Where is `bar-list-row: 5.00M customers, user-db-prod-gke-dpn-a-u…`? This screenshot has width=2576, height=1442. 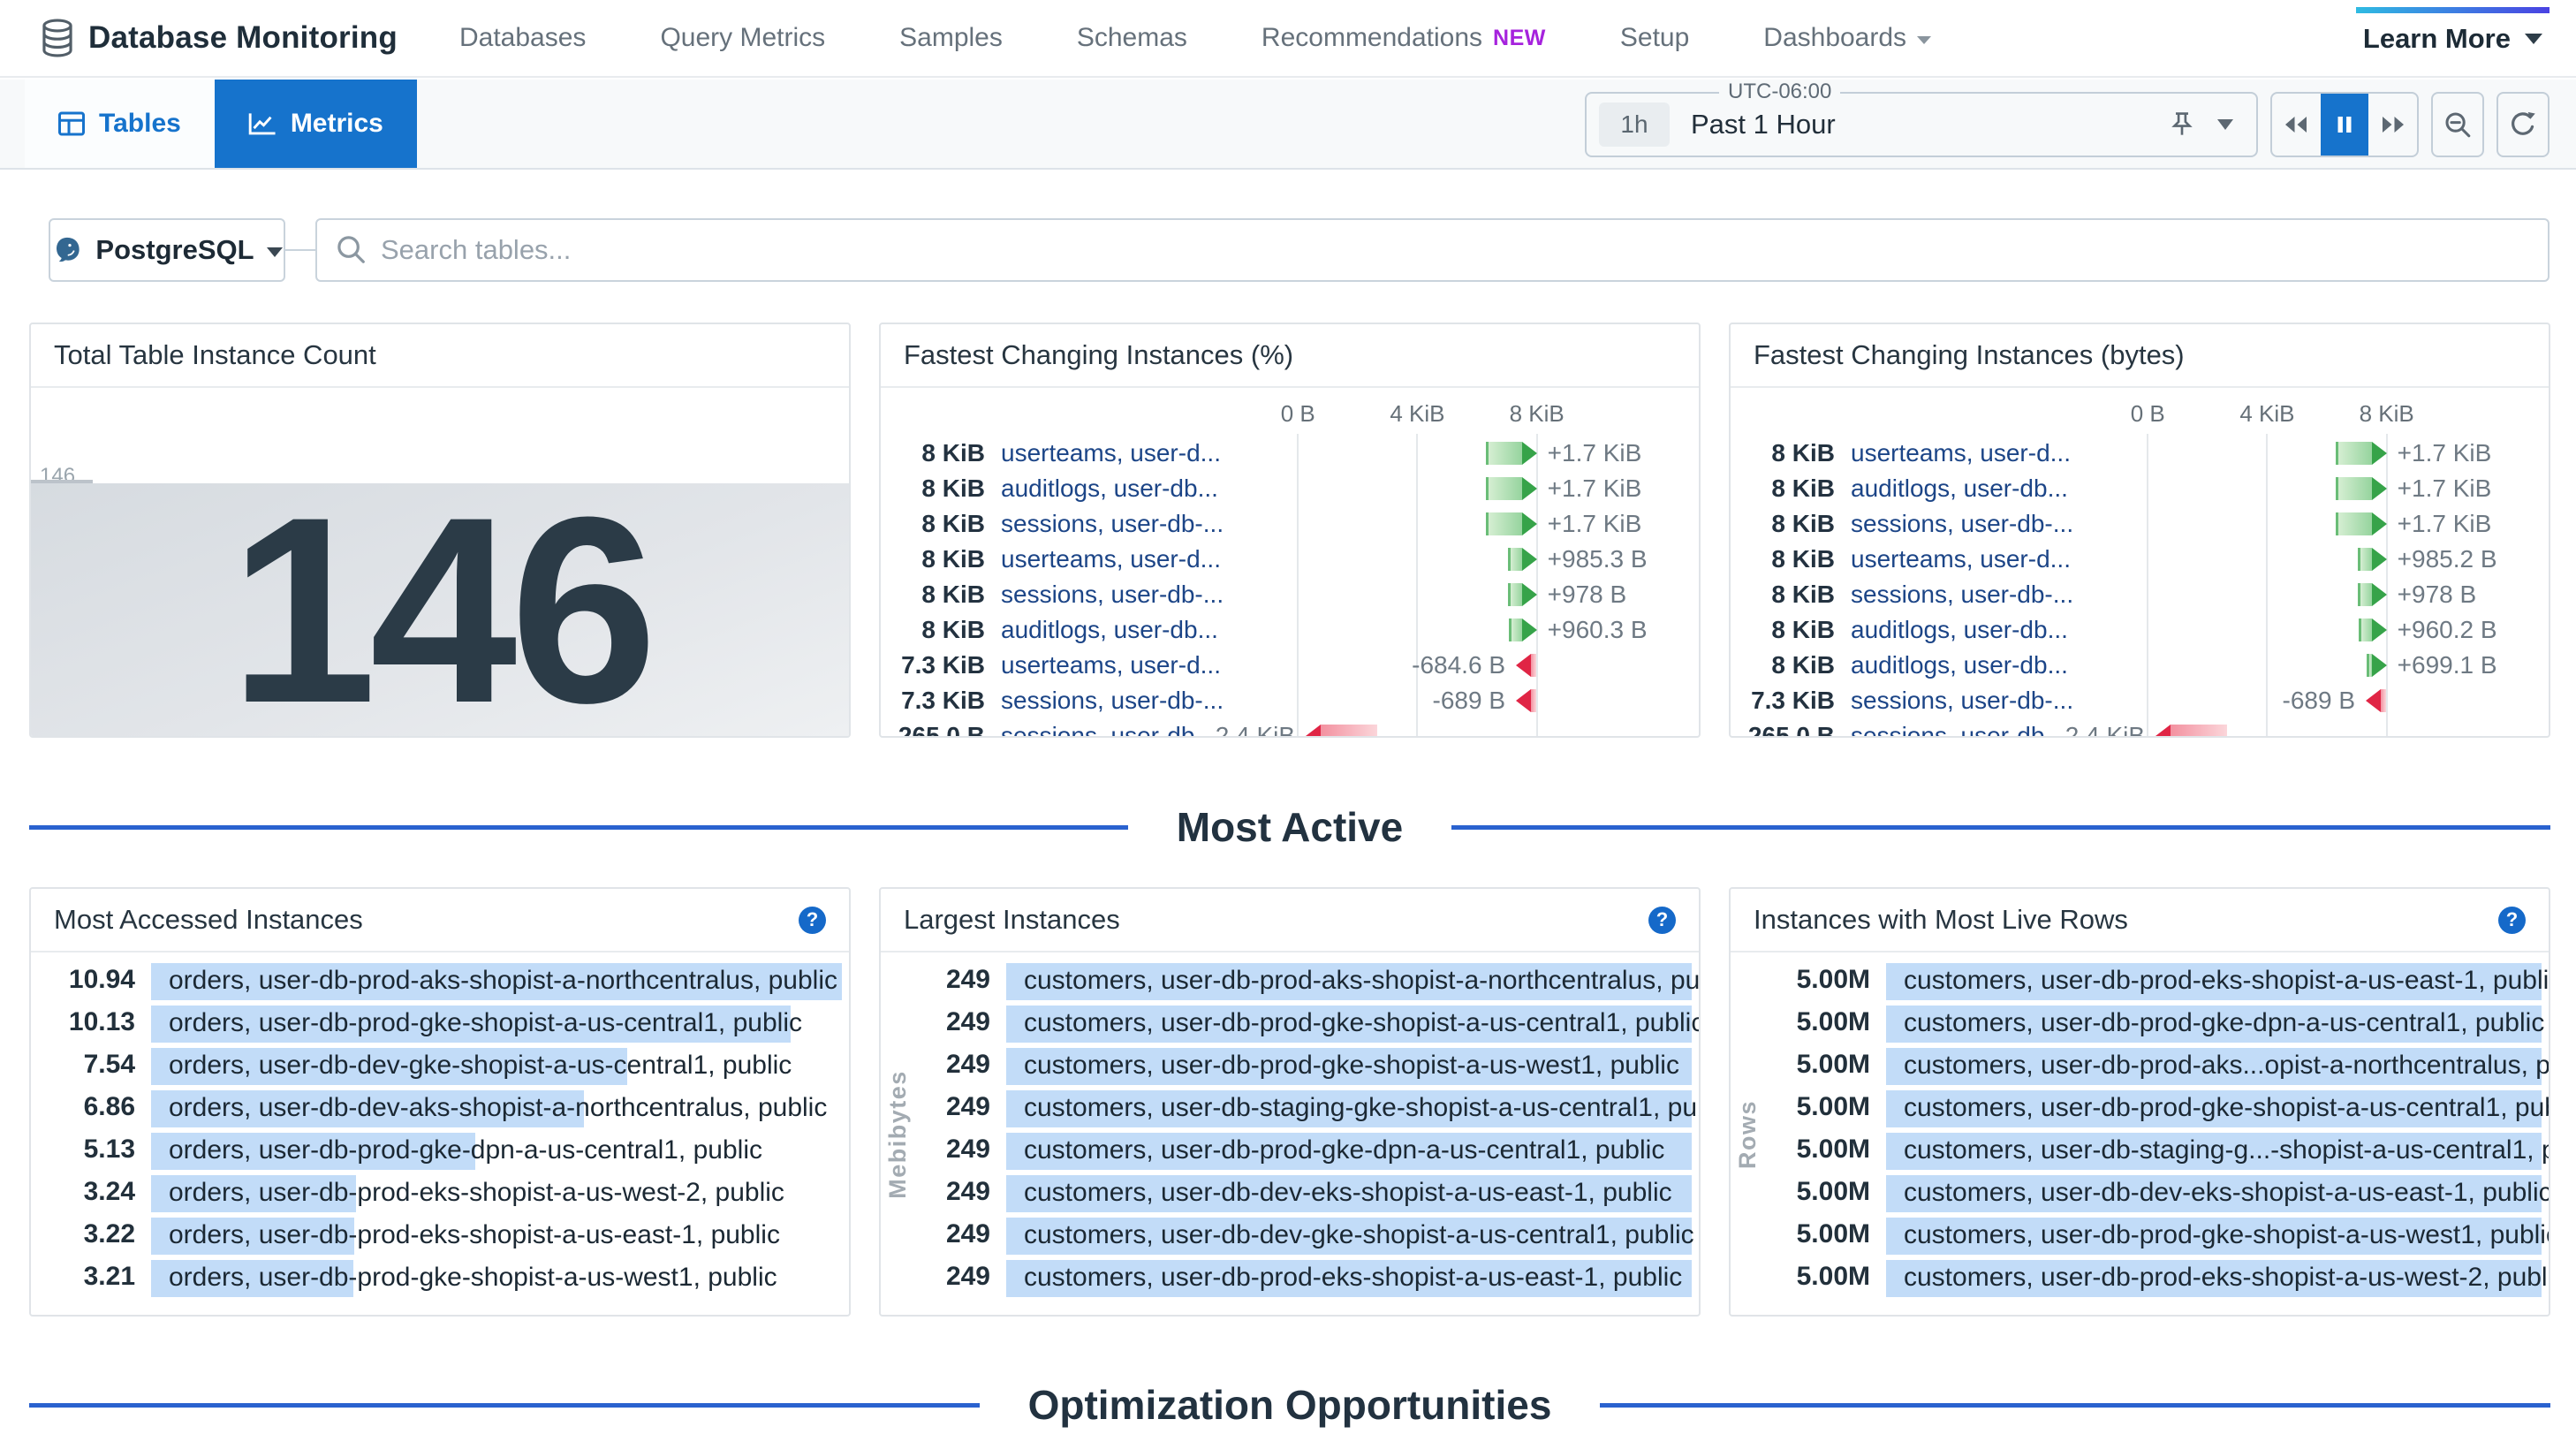
bar-list-row: 5.00M customers, user-db-prod-gke-dpn-a-u… is located at coordinates (2140, 1025).